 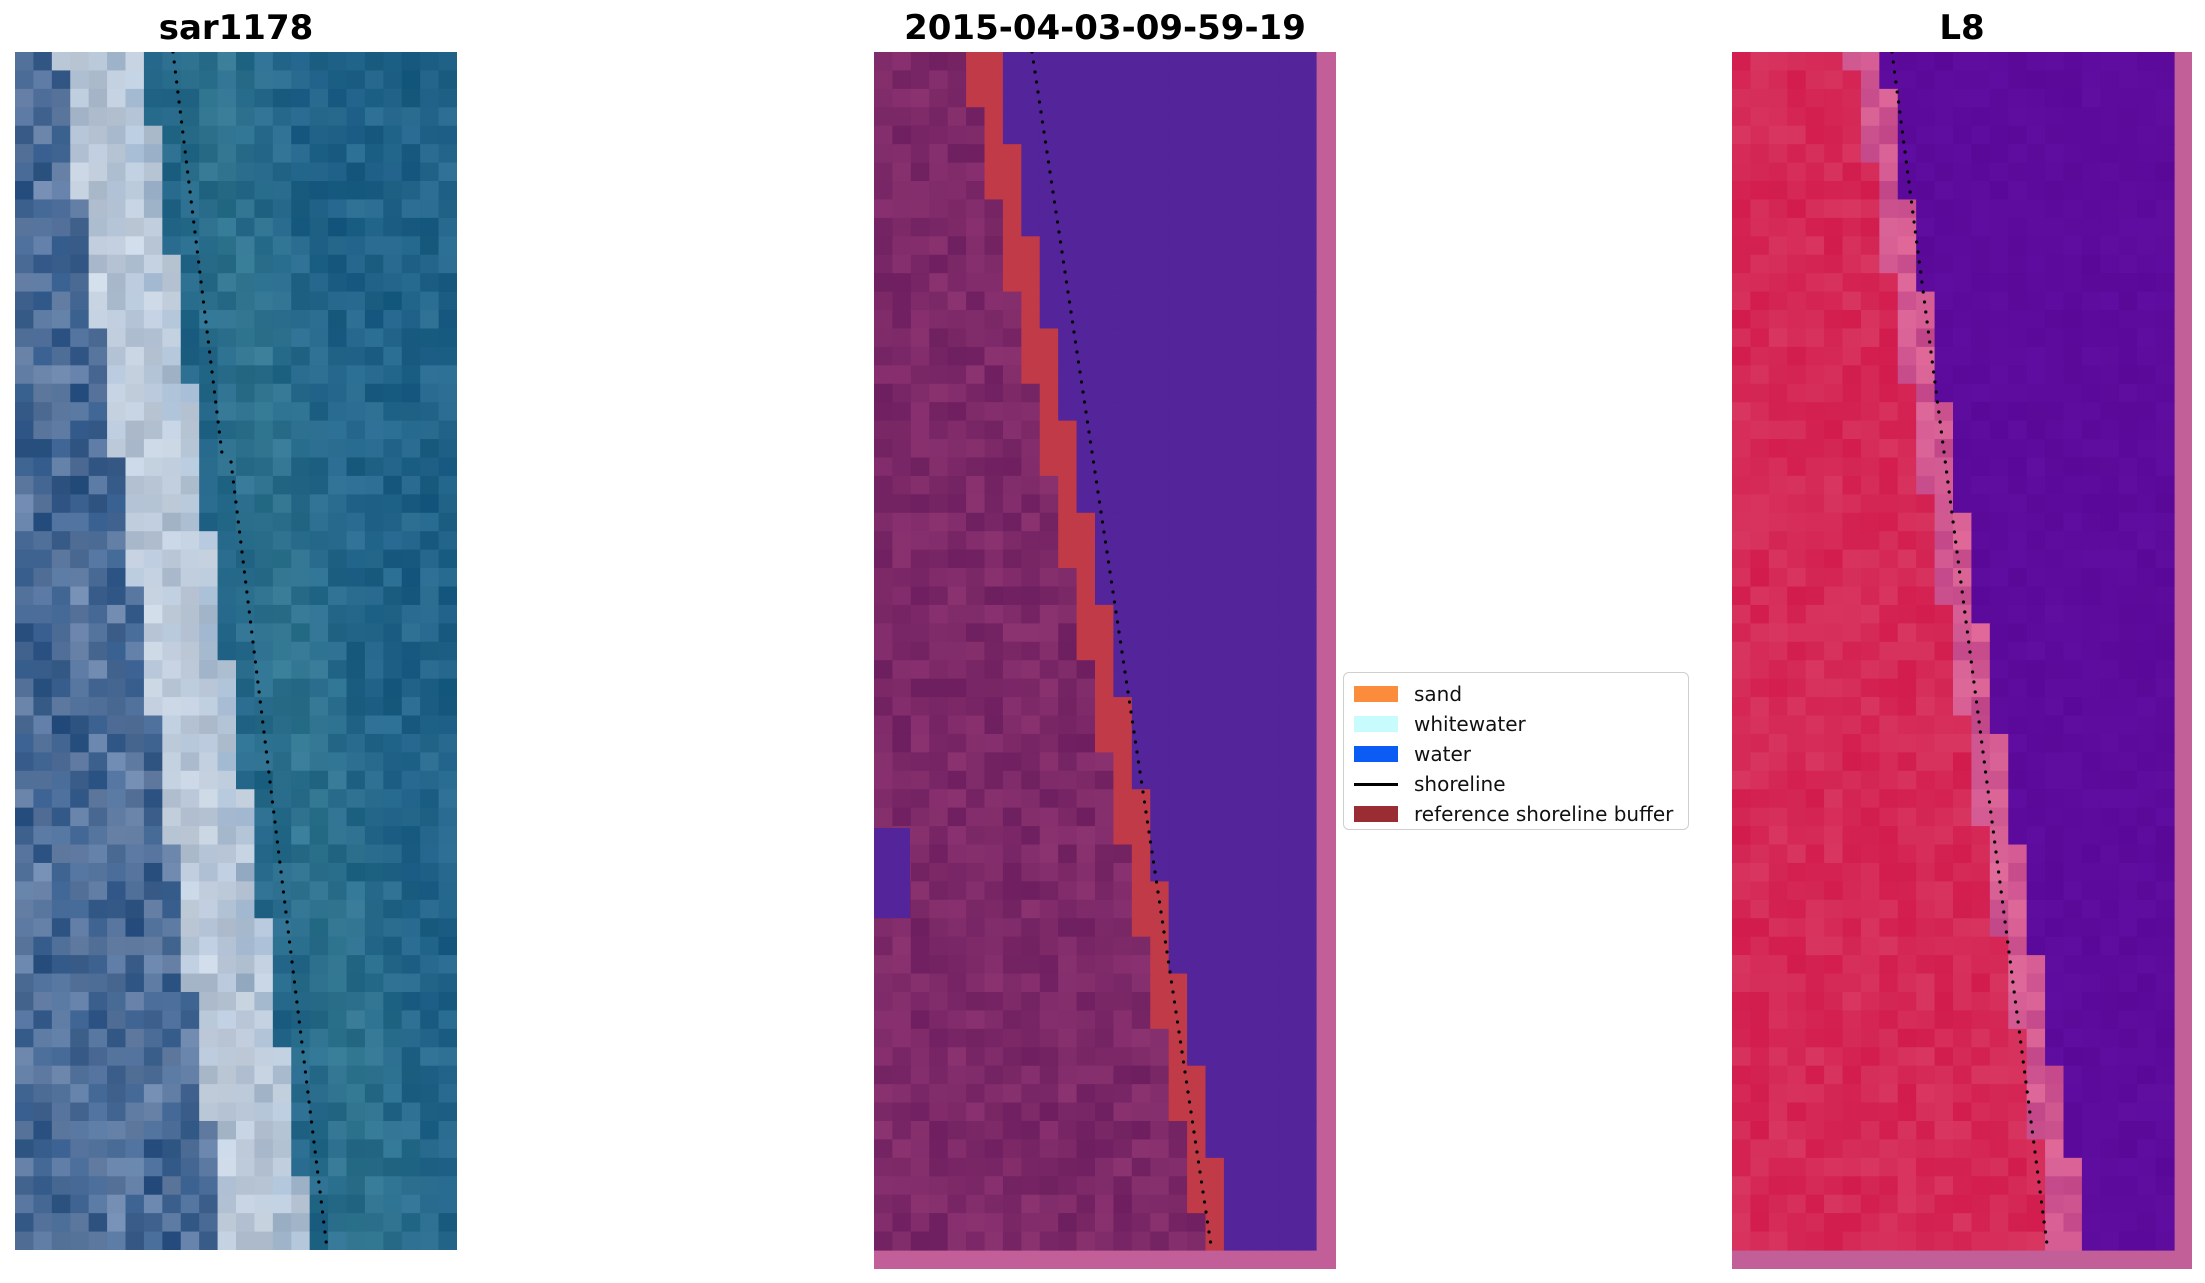 What do you see at coordinates (1470, 724) in the screenshot?
I see `legend-label: whitewater` at bounding box center [1470, 724].